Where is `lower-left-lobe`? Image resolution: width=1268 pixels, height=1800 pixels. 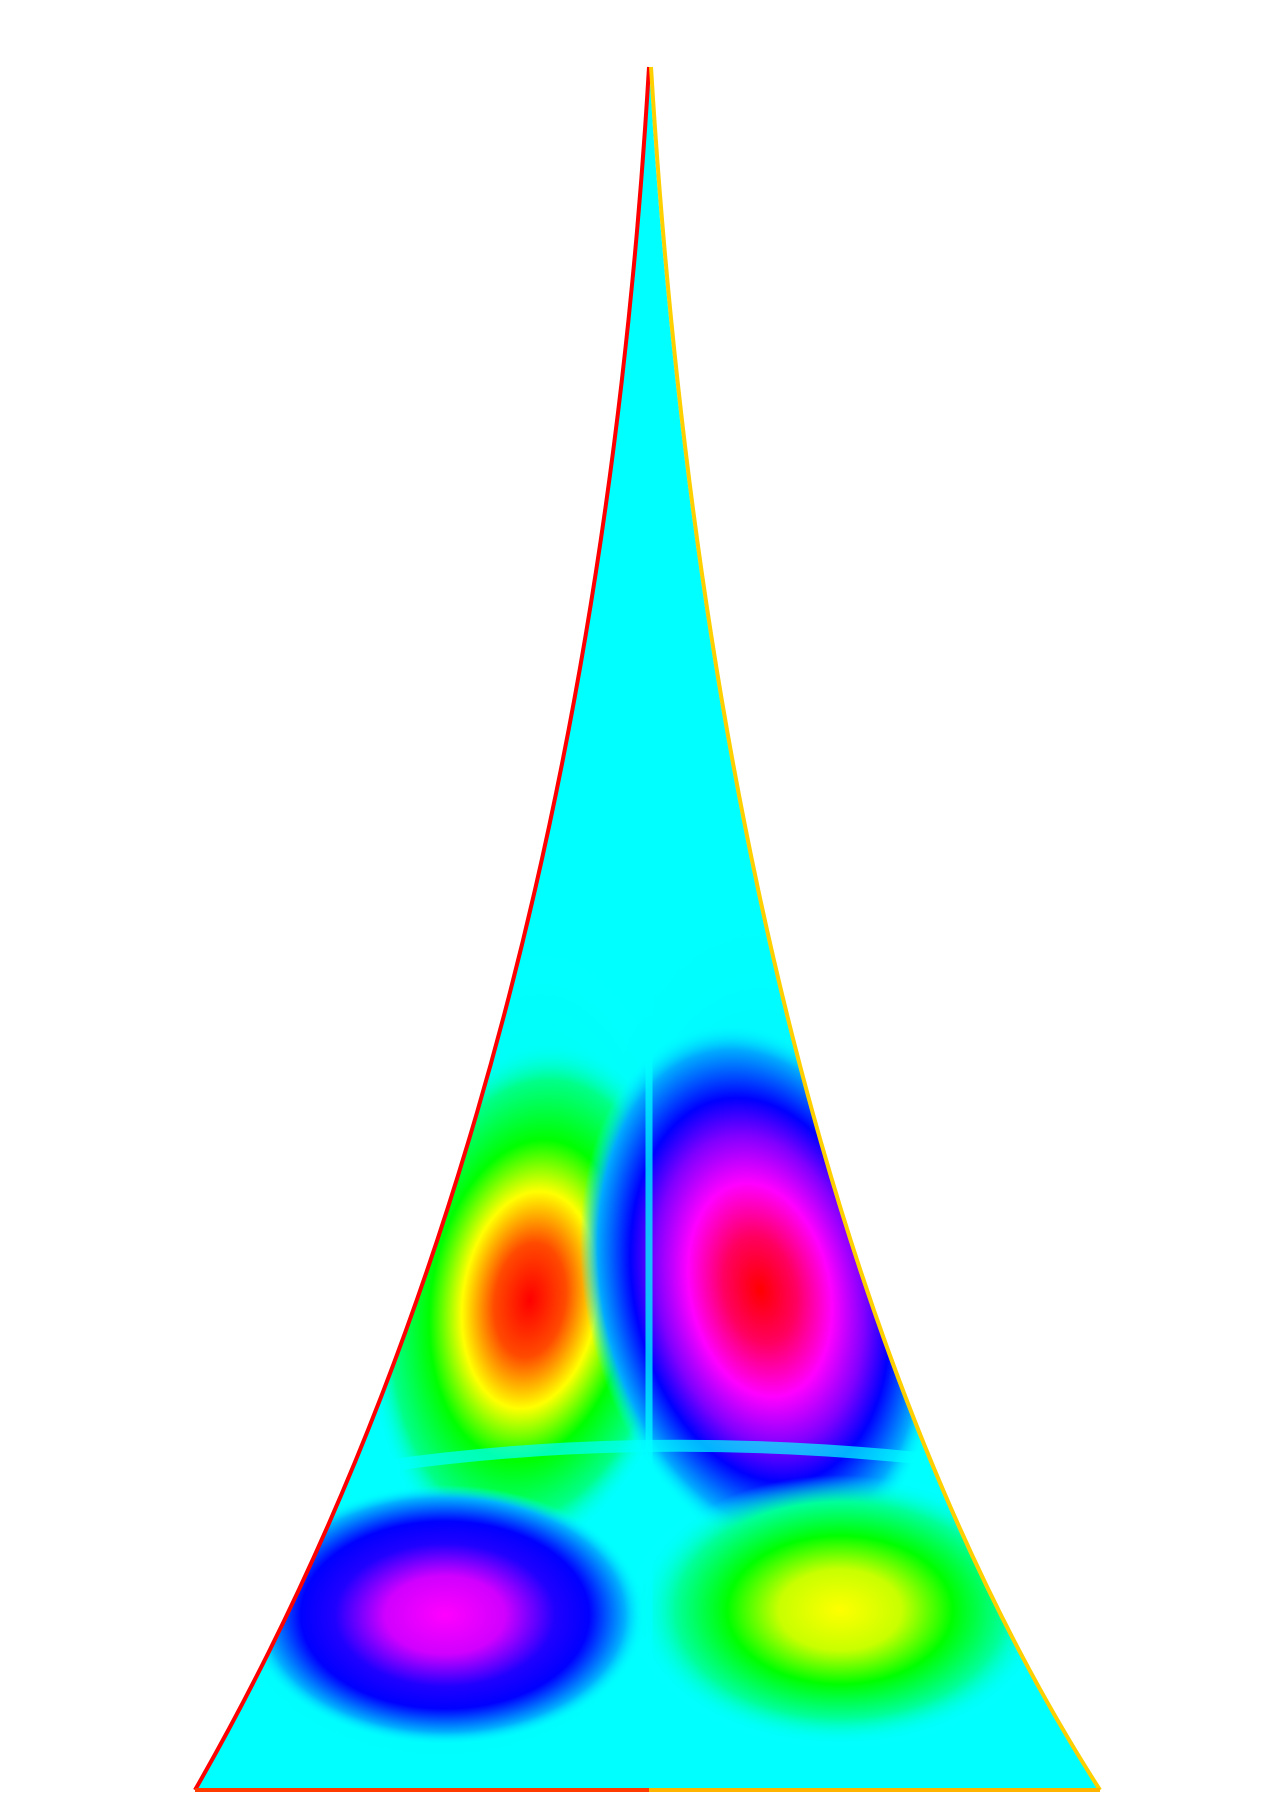 lower-left-lobe is located at coordinates (445, 1615).